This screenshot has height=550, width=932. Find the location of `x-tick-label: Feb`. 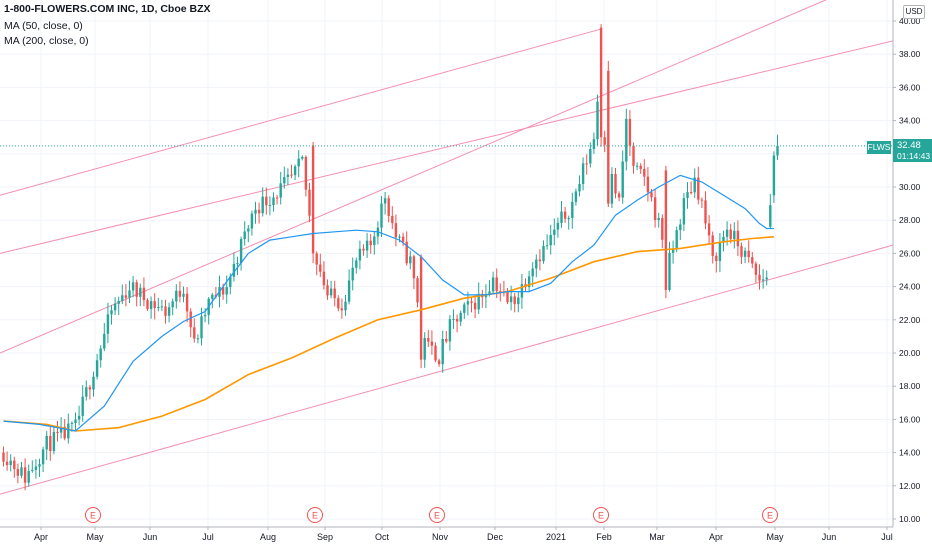

x-tick-label: Feb is located at coordinates (604, 537).